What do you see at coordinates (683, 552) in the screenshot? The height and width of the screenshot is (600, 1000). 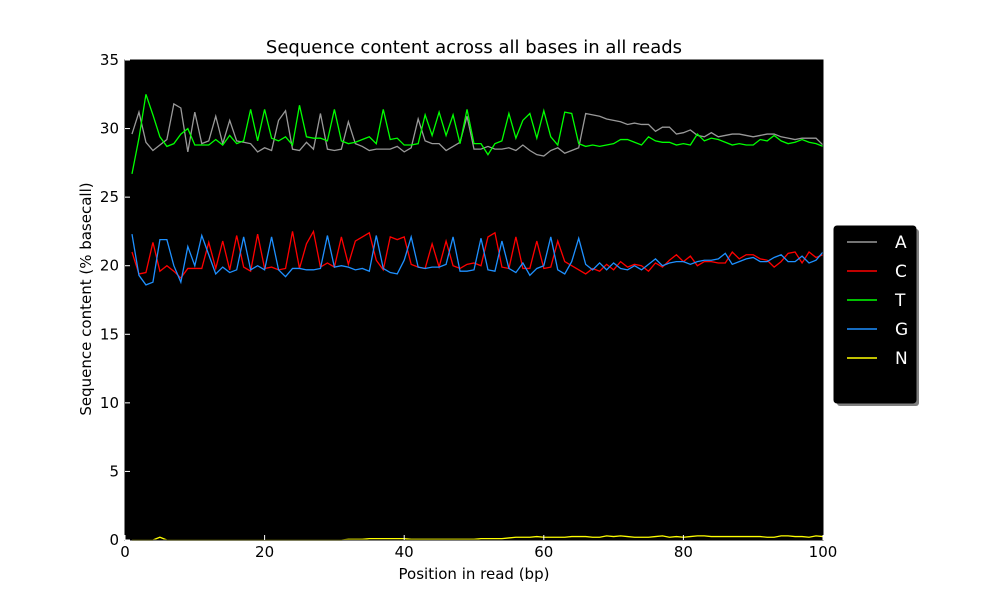 I see `x-tick-label: 80` at bounding box center [683, 552].